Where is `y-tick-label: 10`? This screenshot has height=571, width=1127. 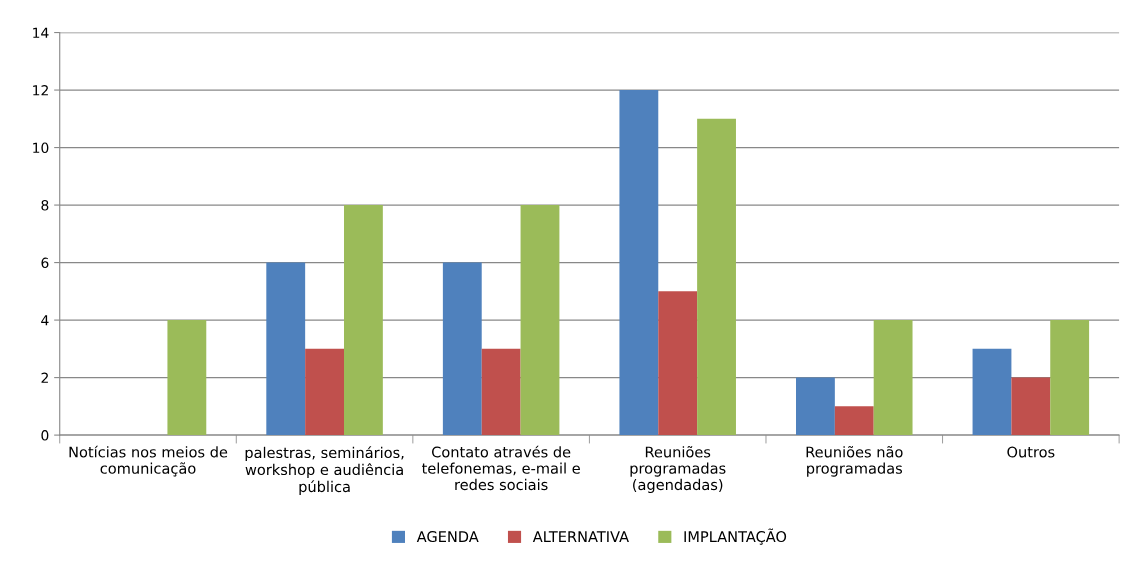
y-tick-label: 10 is located at coordinates (41, 148).